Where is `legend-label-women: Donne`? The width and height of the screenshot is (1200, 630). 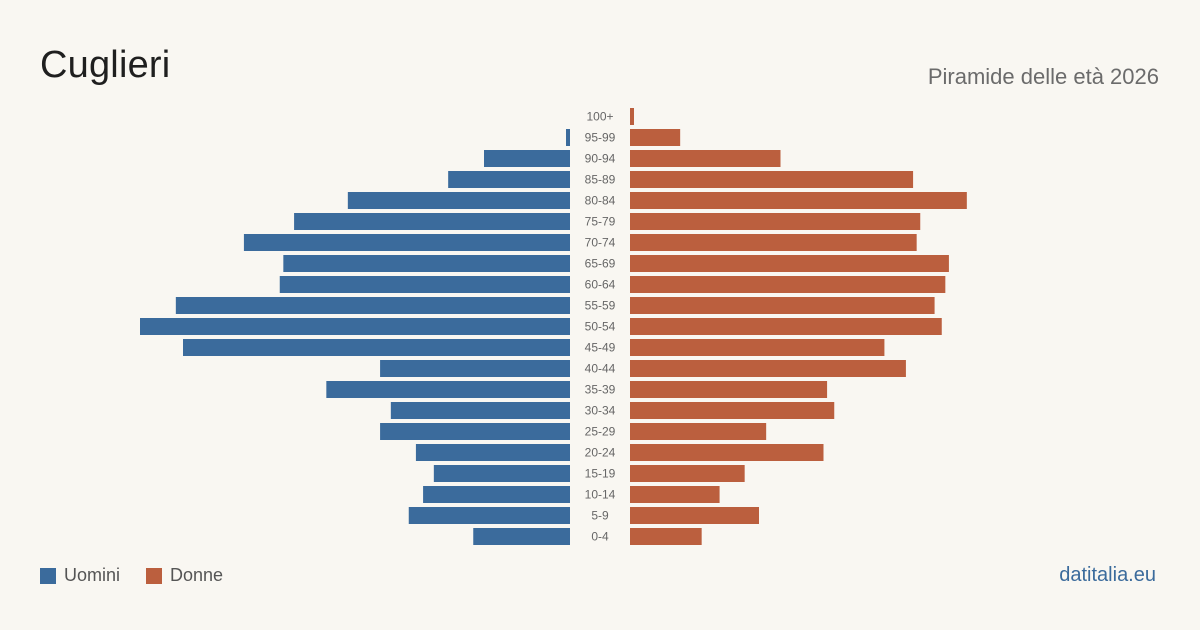
legend-label-women: Donne is located at coordinates (197, 575).